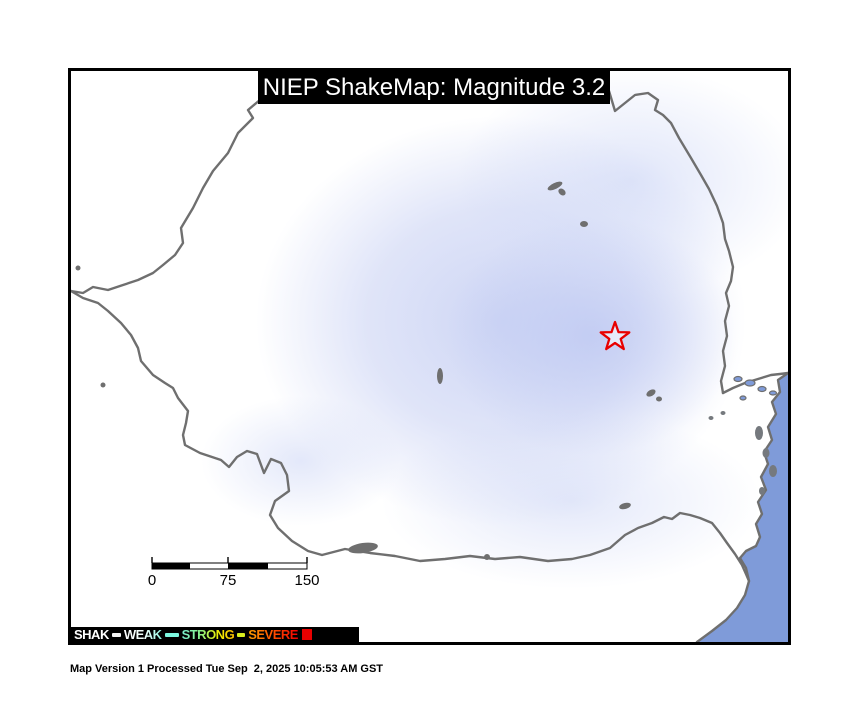 This screenshot has width=864, height=713. I want to click on delta-lakes, so click(755, 388).